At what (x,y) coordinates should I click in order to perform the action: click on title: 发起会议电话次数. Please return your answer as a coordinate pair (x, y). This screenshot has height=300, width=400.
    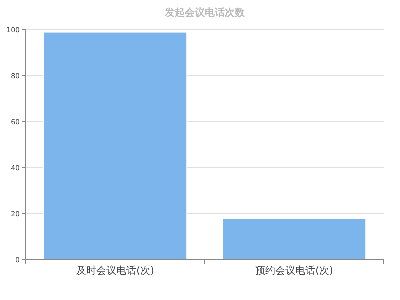
    Looking at the image, I should click on (205, 13).